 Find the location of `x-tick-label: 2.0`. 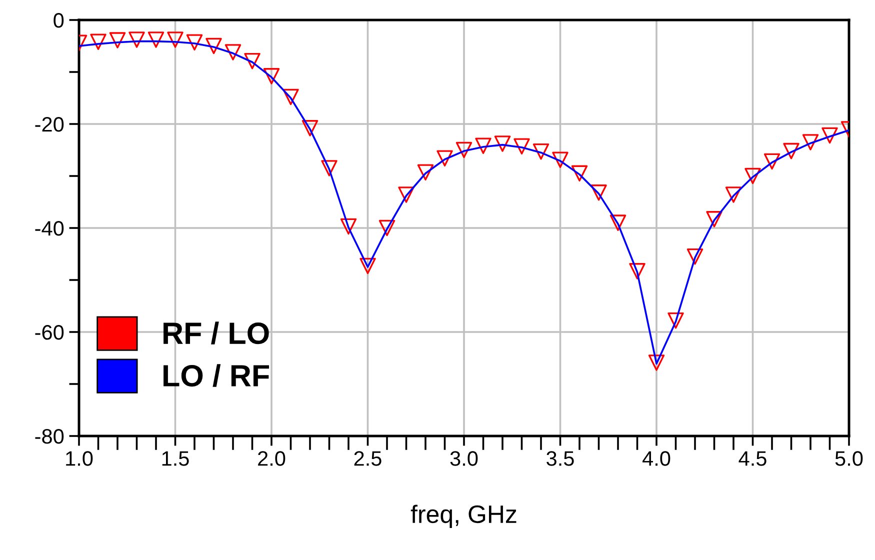

x-tick-label: 2.0 is located at coordinates (272, 458).